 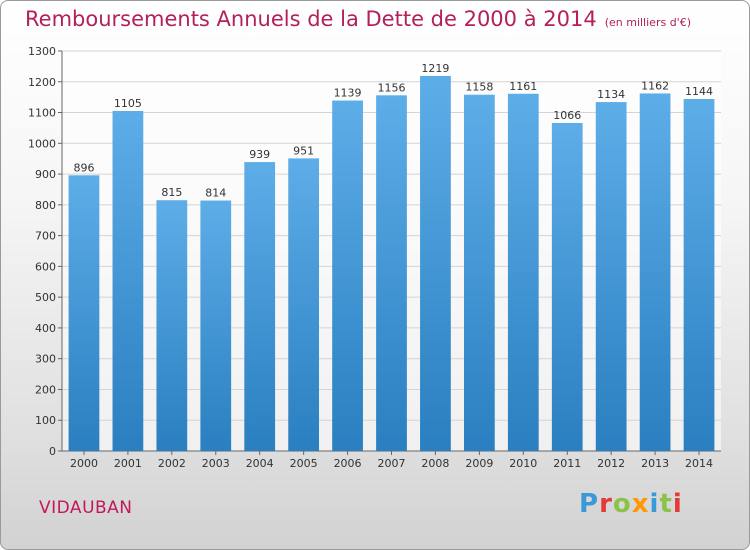 I want to click on x-tick-label: 2003, so click(x=216, y=463).